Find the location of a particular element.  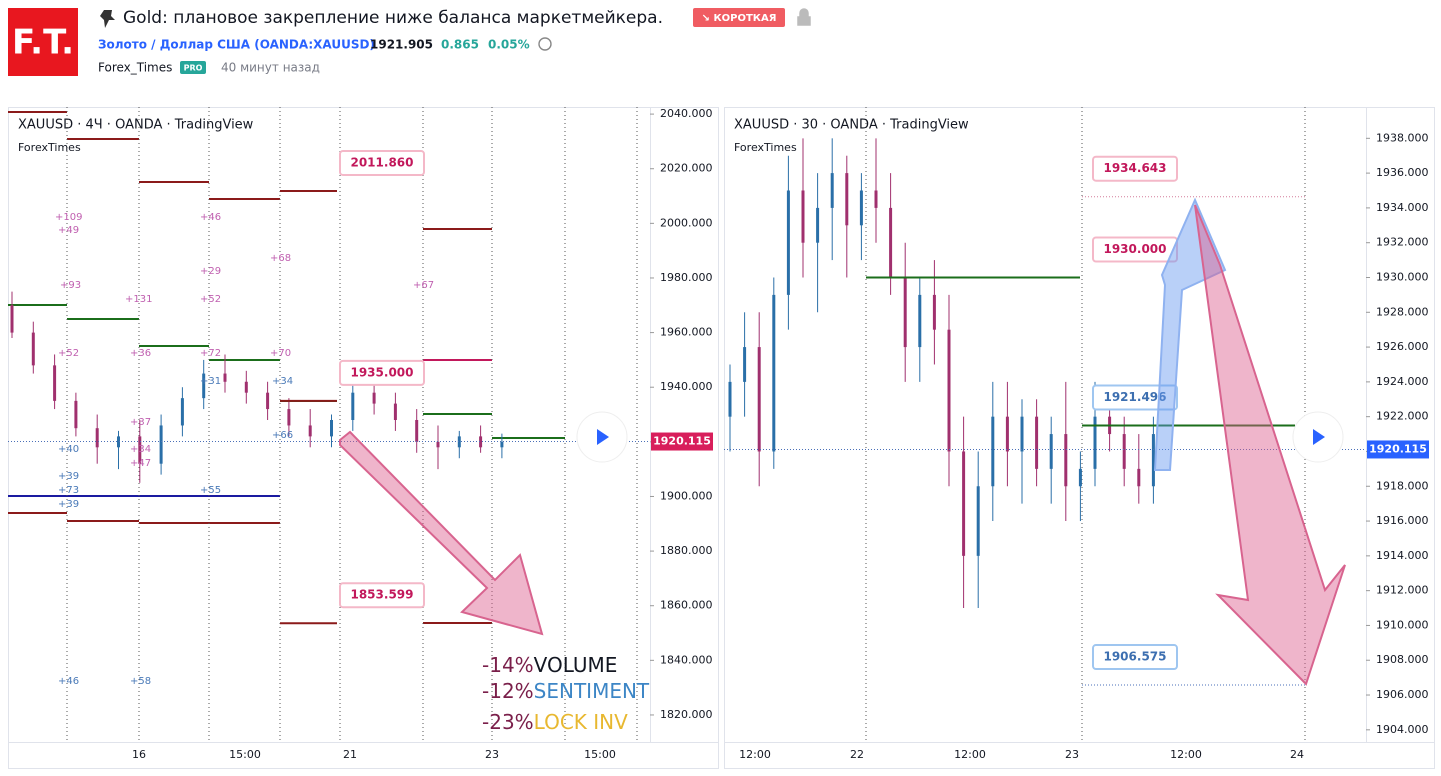

factor-pct: -12% is located at coordinates (508, 691).